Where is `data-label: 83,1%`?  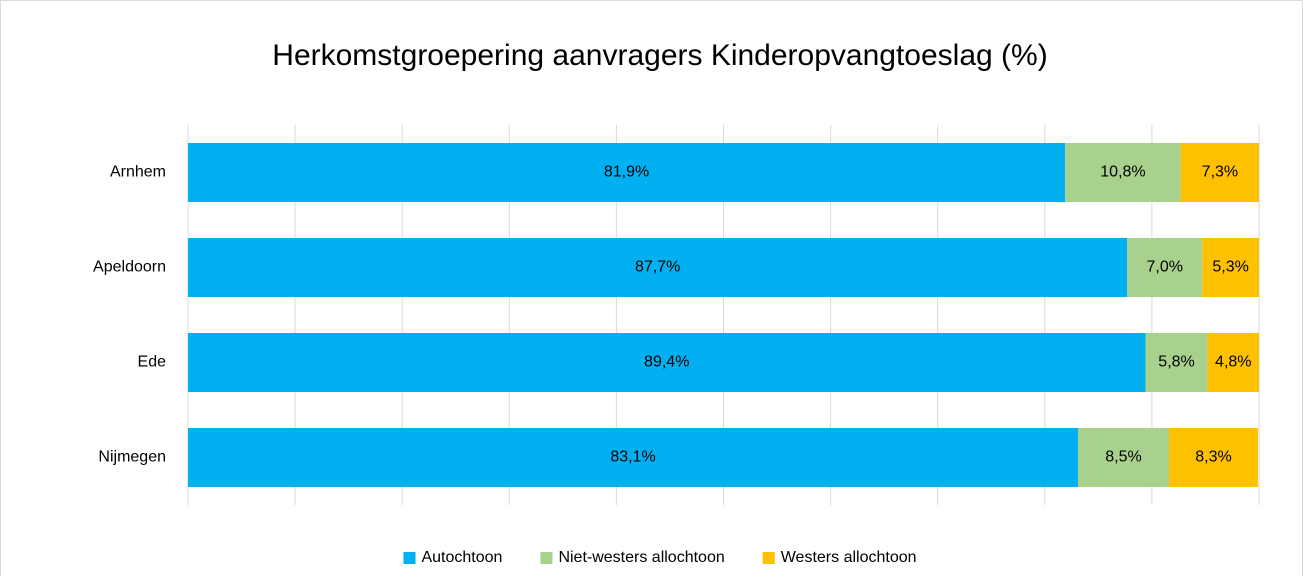
data-label: 83,1% is located at coordinates (632, 457).